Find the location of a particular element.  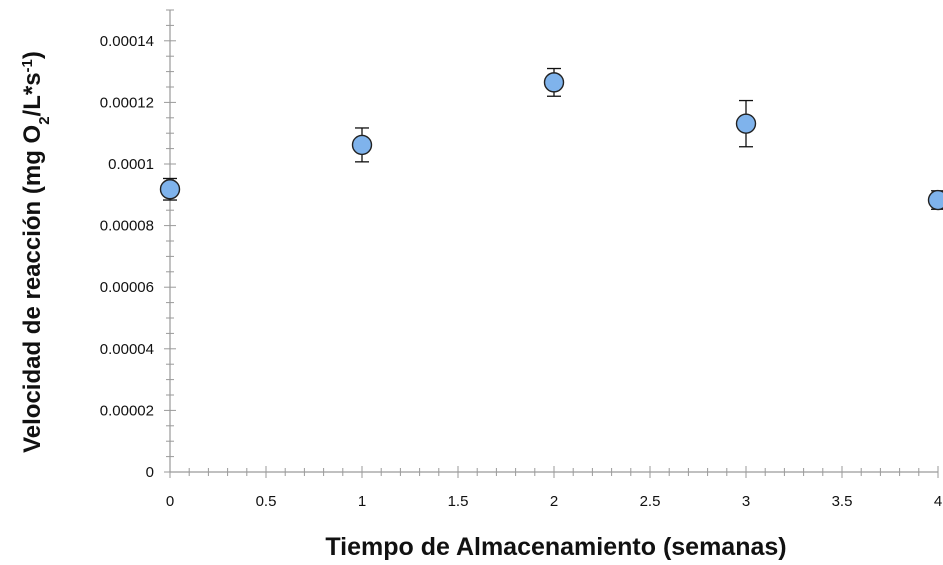

x-tick-label: 3 is located at coordinates (746, 501).